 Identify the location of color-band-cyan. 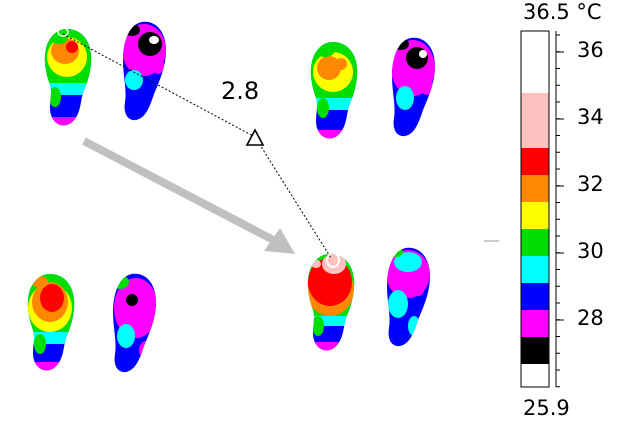
(535, 269).